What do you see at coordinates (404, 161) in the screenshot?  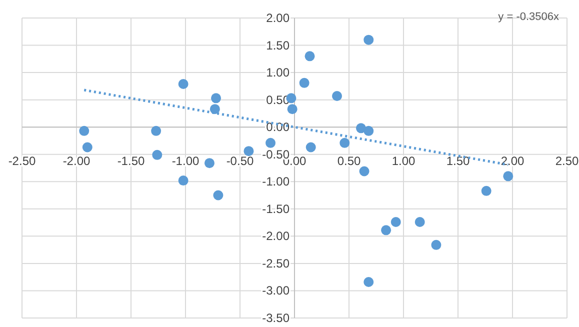 I see `x-tick-label: 1.00` at bounding box center [404, 161].